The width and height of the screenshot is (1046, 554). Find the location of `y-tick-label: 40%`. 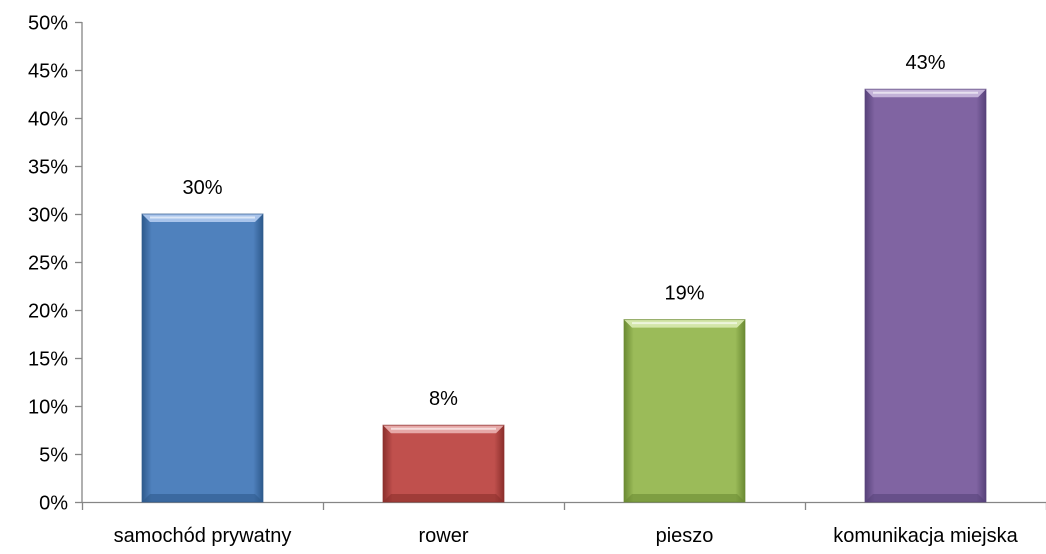

y-tick-label: 40% is located at coordinates (48, 120).